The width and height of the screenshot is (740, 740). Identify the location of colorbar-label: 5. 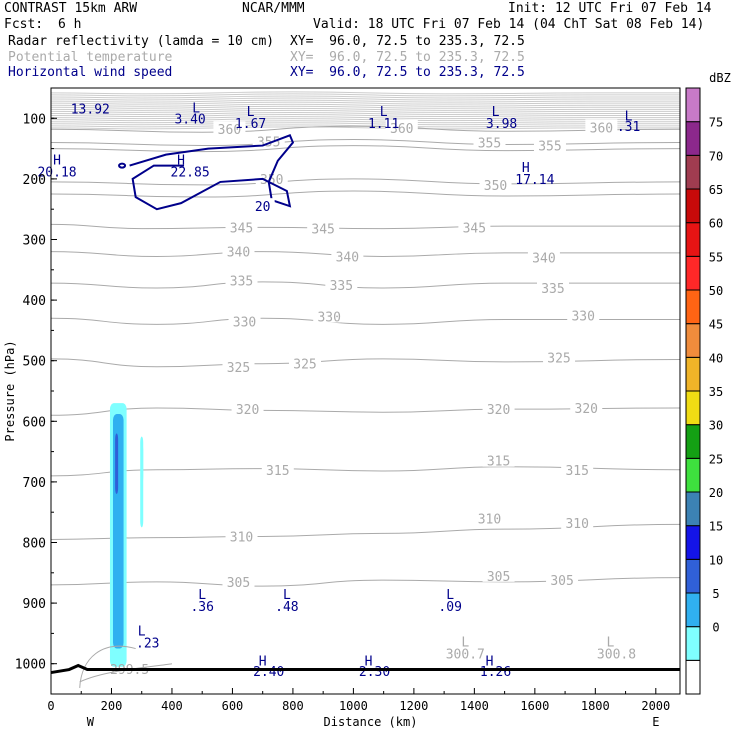
(715, 594).